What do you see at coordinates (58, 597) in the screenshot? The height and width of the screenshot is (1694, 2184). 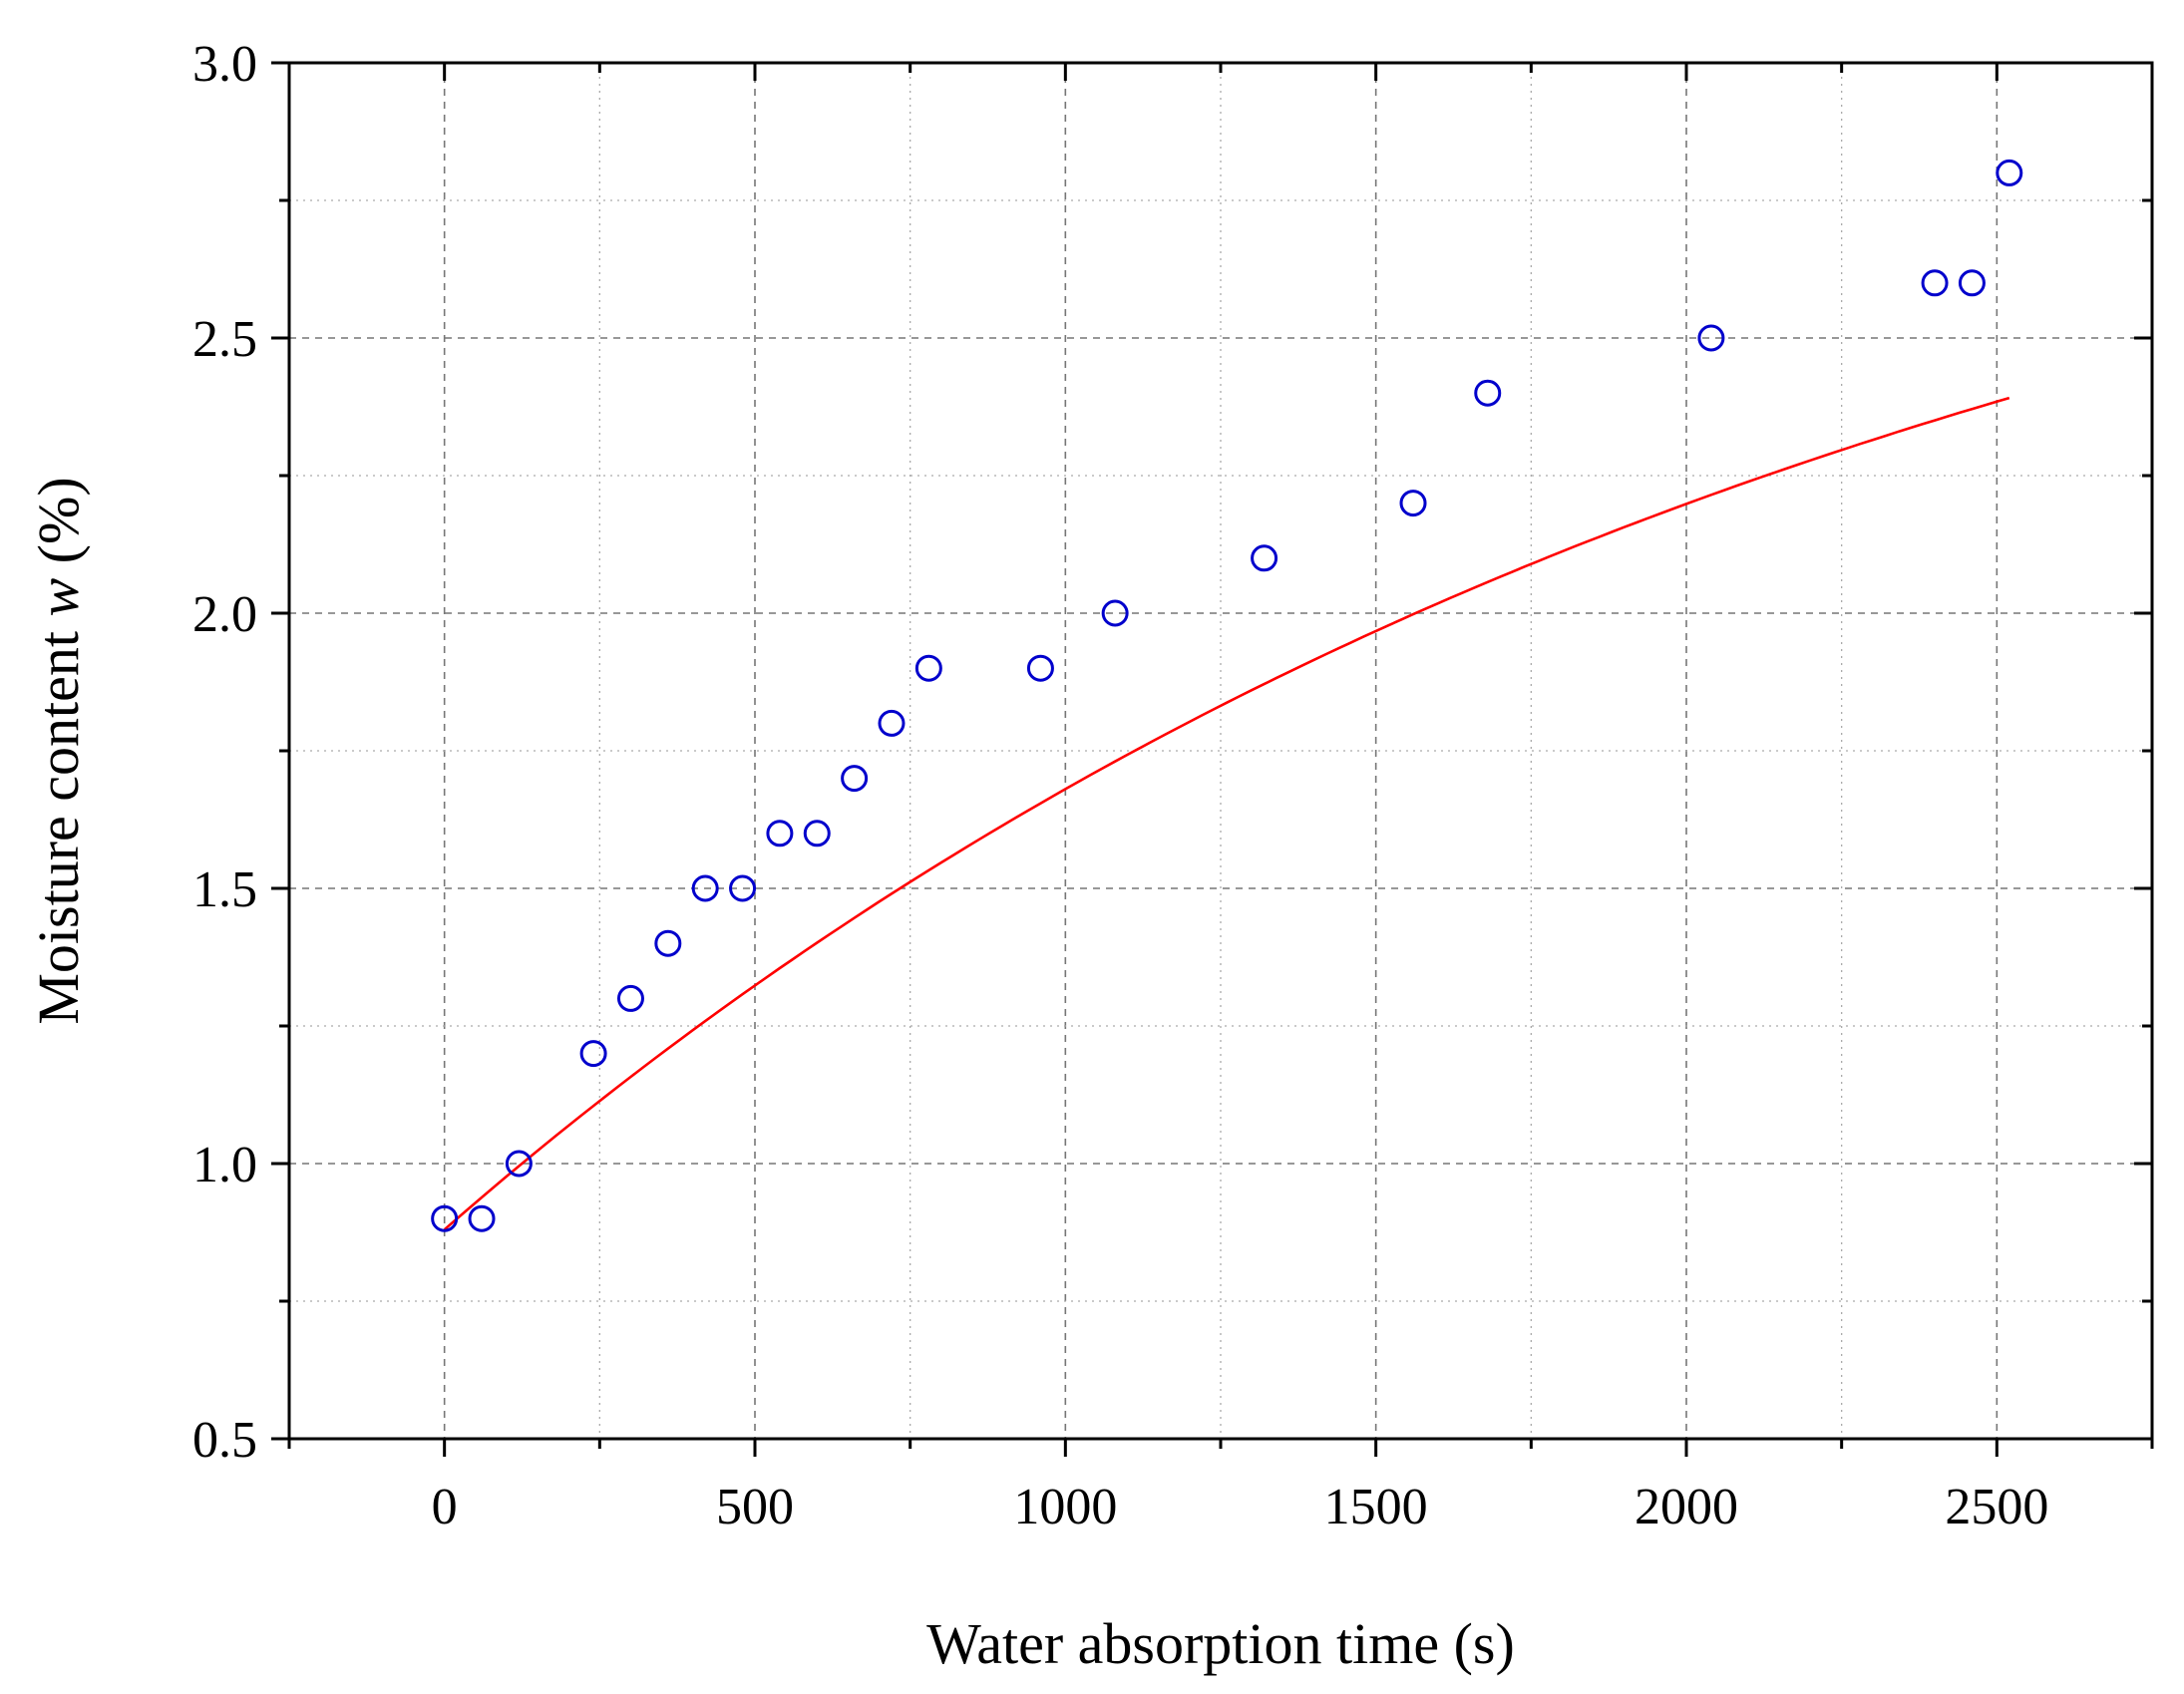 I see `y-axis-title-variable: w` at bounding box center [58, 597].